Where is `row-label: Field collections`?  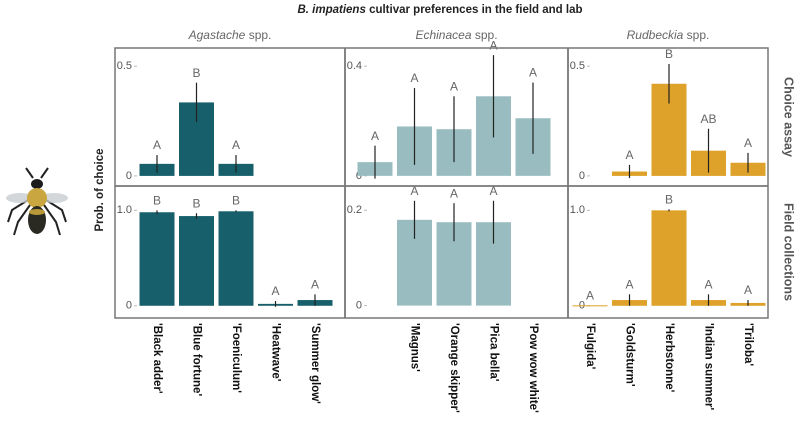
row-label: Field collections is located at coordinates (789, 252).